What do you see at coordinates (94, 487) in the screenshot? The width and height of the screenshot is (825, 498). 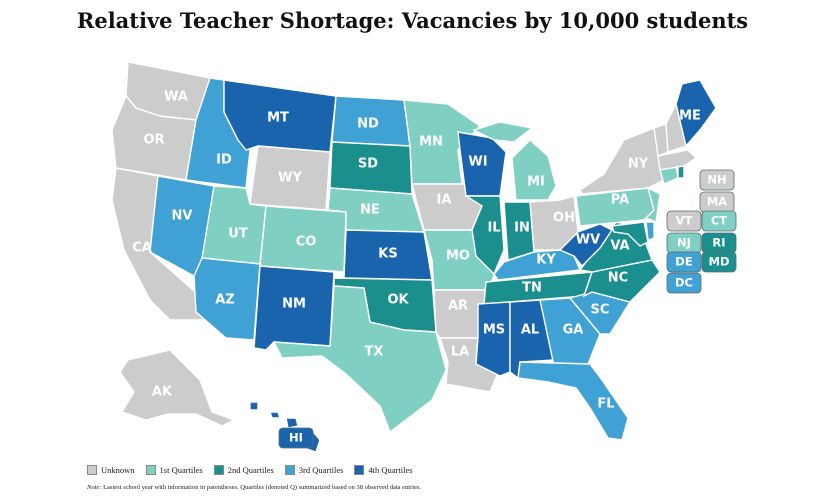 I see `footnote-prefix: Note:` at bounding box center [94, 487].